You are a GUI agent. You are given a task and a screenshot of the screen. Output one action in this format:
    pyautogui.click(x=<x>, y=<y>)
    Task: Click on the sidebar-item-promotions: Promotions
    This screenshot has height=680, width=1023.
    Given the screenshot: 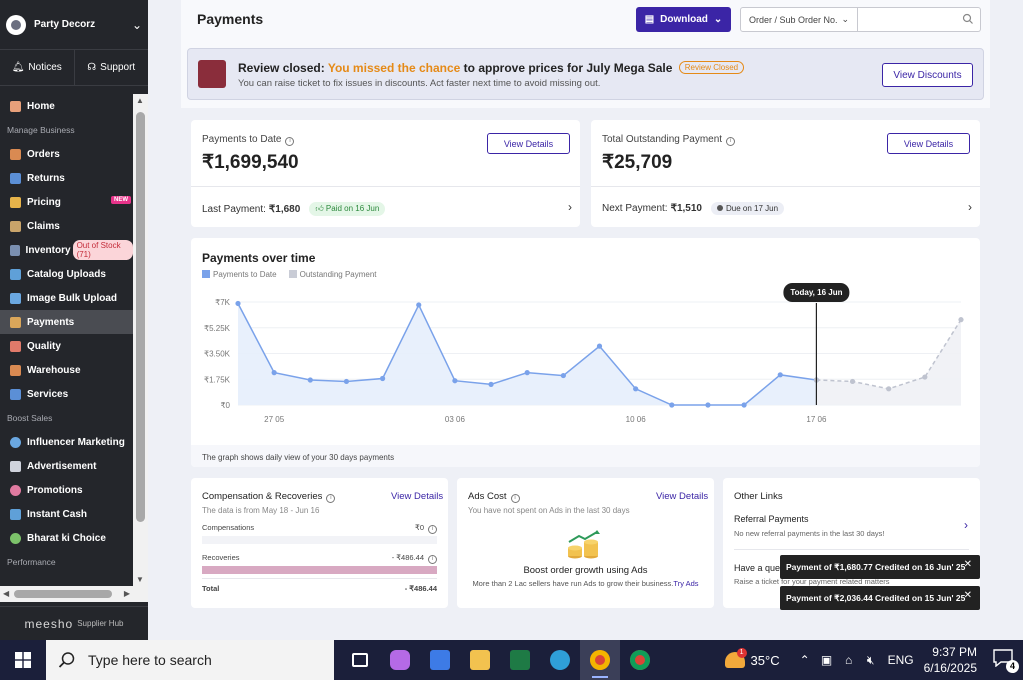 What is the action you would take?
    pyautogui.click(x=66, y=490)
    